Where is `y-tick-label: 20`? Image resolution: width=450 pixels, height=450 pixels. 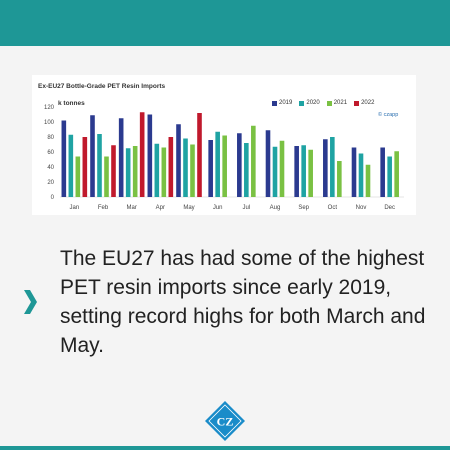 y-tick-label: 20 is located at coordinates (50, 183).